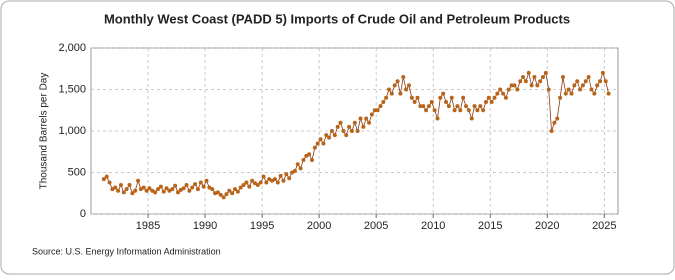  I want to click on y-tick-label: 0, so click(83, 214).